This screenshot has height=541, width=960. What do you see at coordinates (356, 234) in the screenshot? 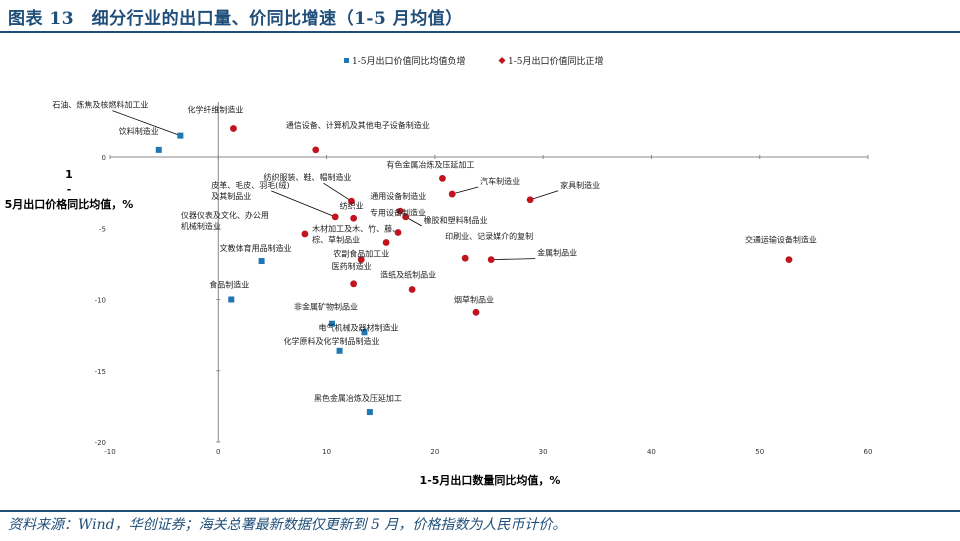
I see `point-label: 木材加工及木、竹、藤、棕、草制品业` at bounding box center [356, 234].